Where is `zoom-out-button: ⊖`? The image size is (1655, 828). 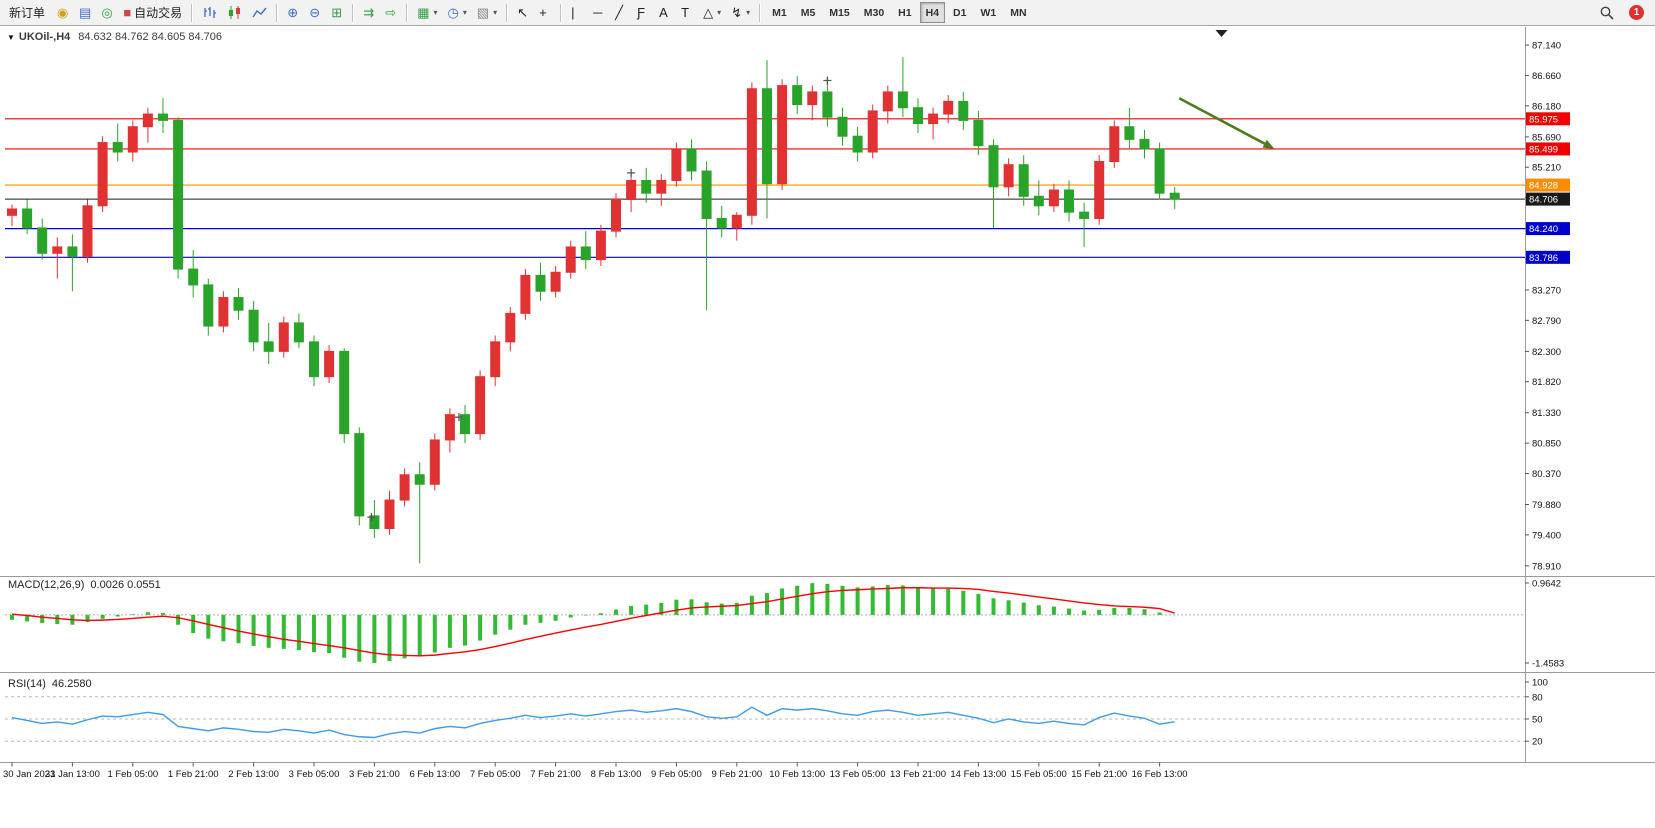
zoom-out-button: ⊖ is located at coordinates (315, 12).